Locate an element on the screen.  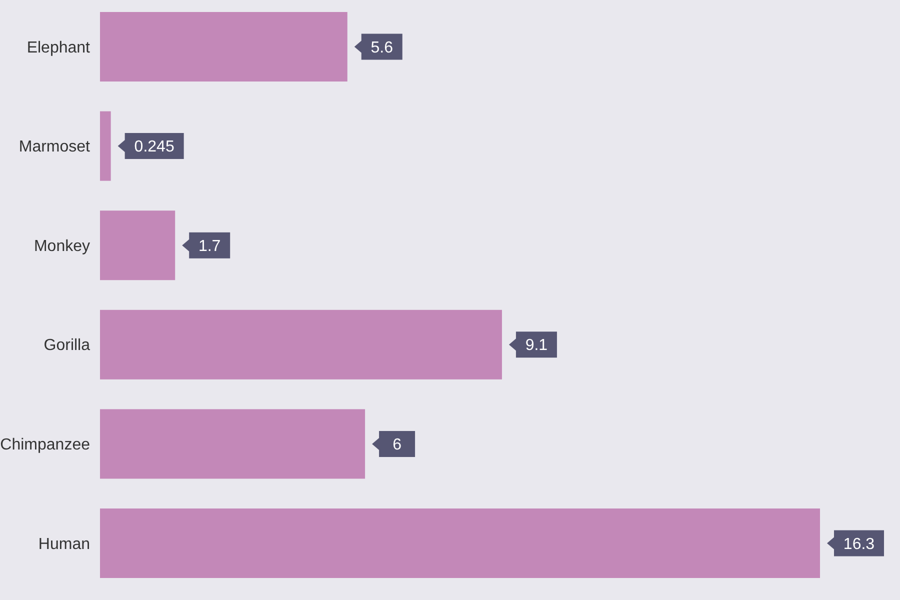
y-tick-label: Elephant is located at coordinates (58, 47).